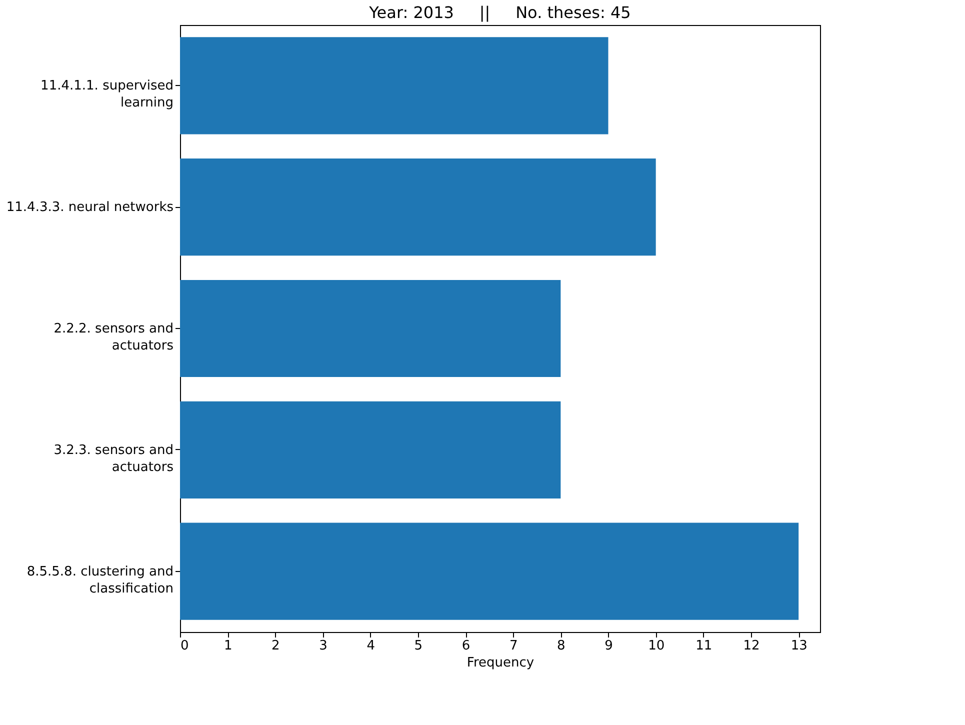 This screenshot has height=725, width=965. What do you see at coordinates (466, 646) in the screenshot?
I see `x-tick-label: 6` at bounding box center [466, 646].